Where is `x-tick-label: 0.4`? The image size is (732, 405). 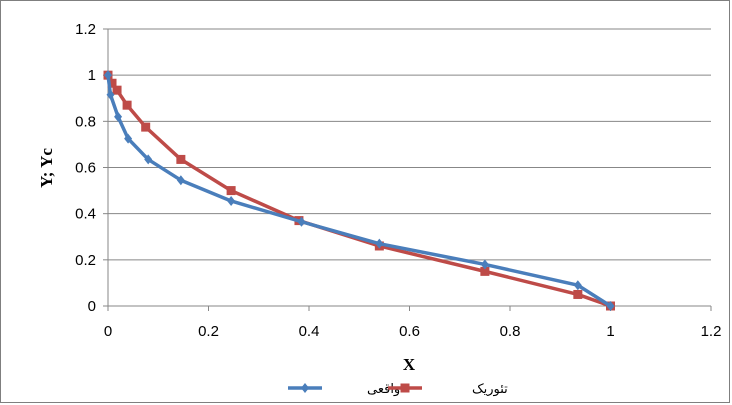 x-tick-label: 0.4 is located at coordinates (309, 331).